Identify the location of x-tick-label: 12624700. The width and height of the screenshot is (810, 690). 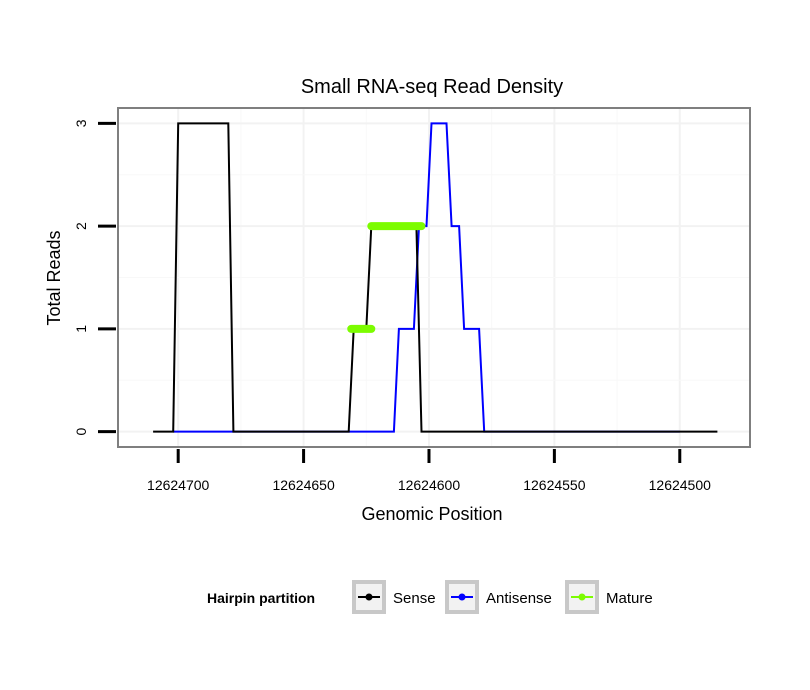
(178, 485).